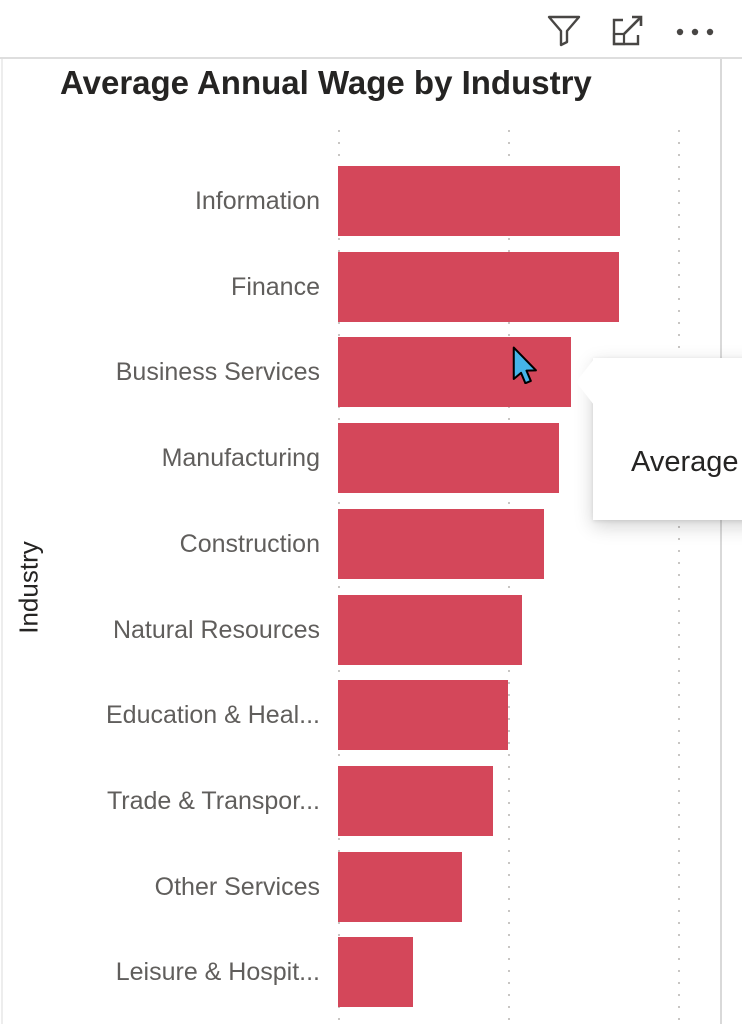 This screenshot has height=1024, width=742. I want to click on filter-icon, so click(564, 31).